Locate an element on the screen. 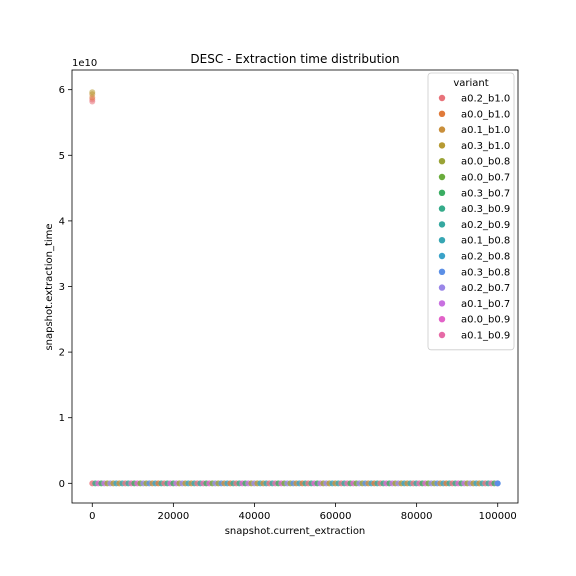 Image resolution: width=576 pixels, height=576 pixels. y-axis-label: snapshot.extraction_time is located at coordinates (49, 286).